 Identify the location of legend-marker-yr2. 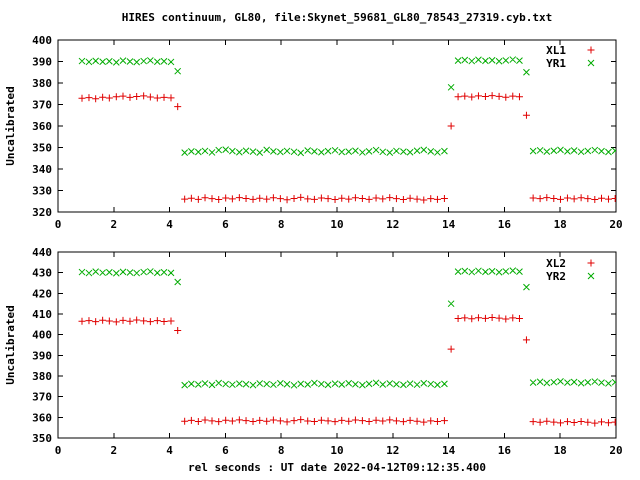
(591, 276).